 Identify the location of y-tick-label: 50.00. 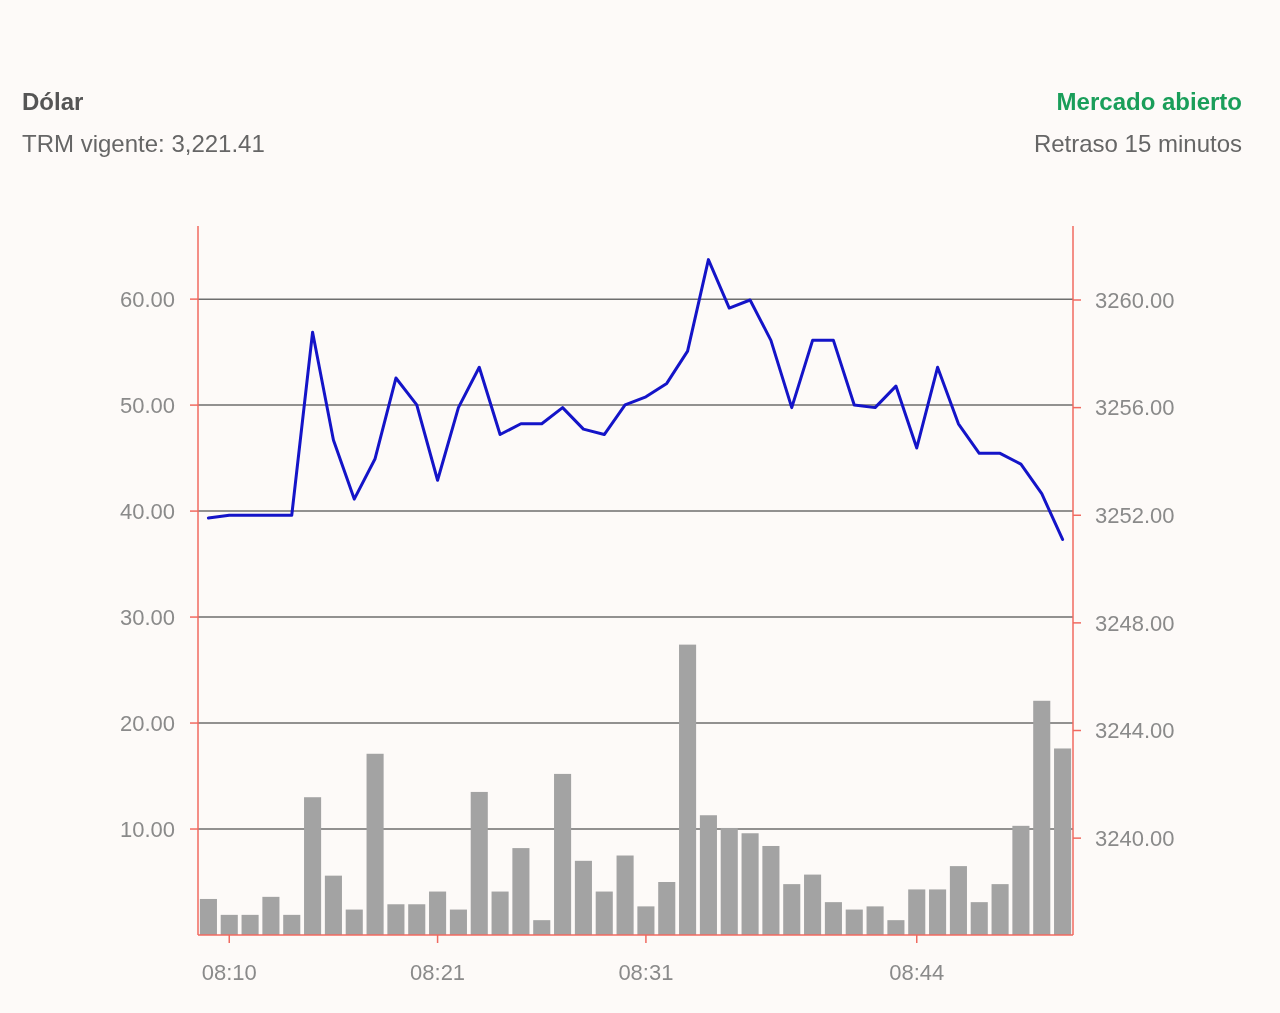
(147, 405).